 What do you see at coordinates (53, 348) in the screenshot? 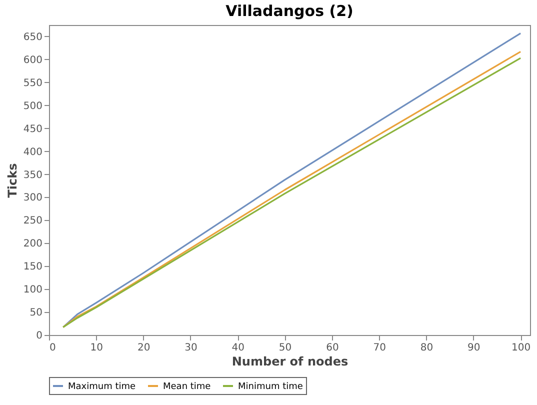
I see `x-tick-label: 0` at bounding box center [53, 348].